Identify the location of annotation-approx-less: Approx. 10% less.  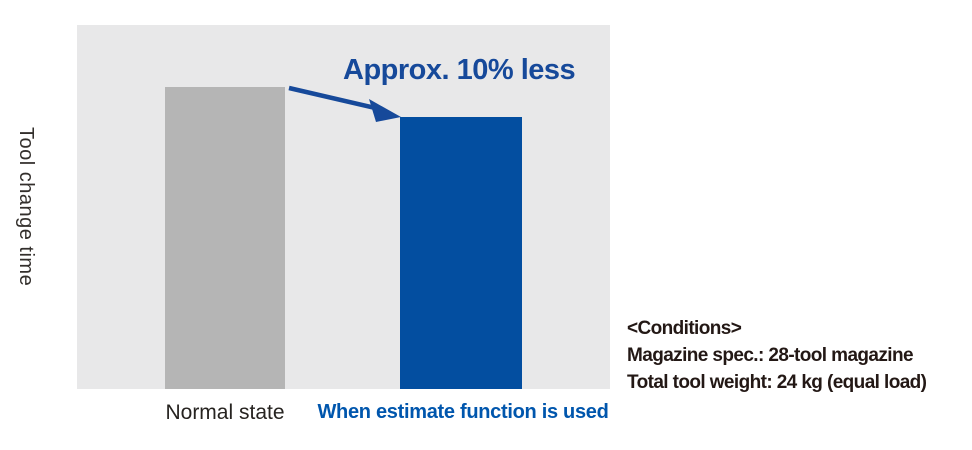
(459, 70).